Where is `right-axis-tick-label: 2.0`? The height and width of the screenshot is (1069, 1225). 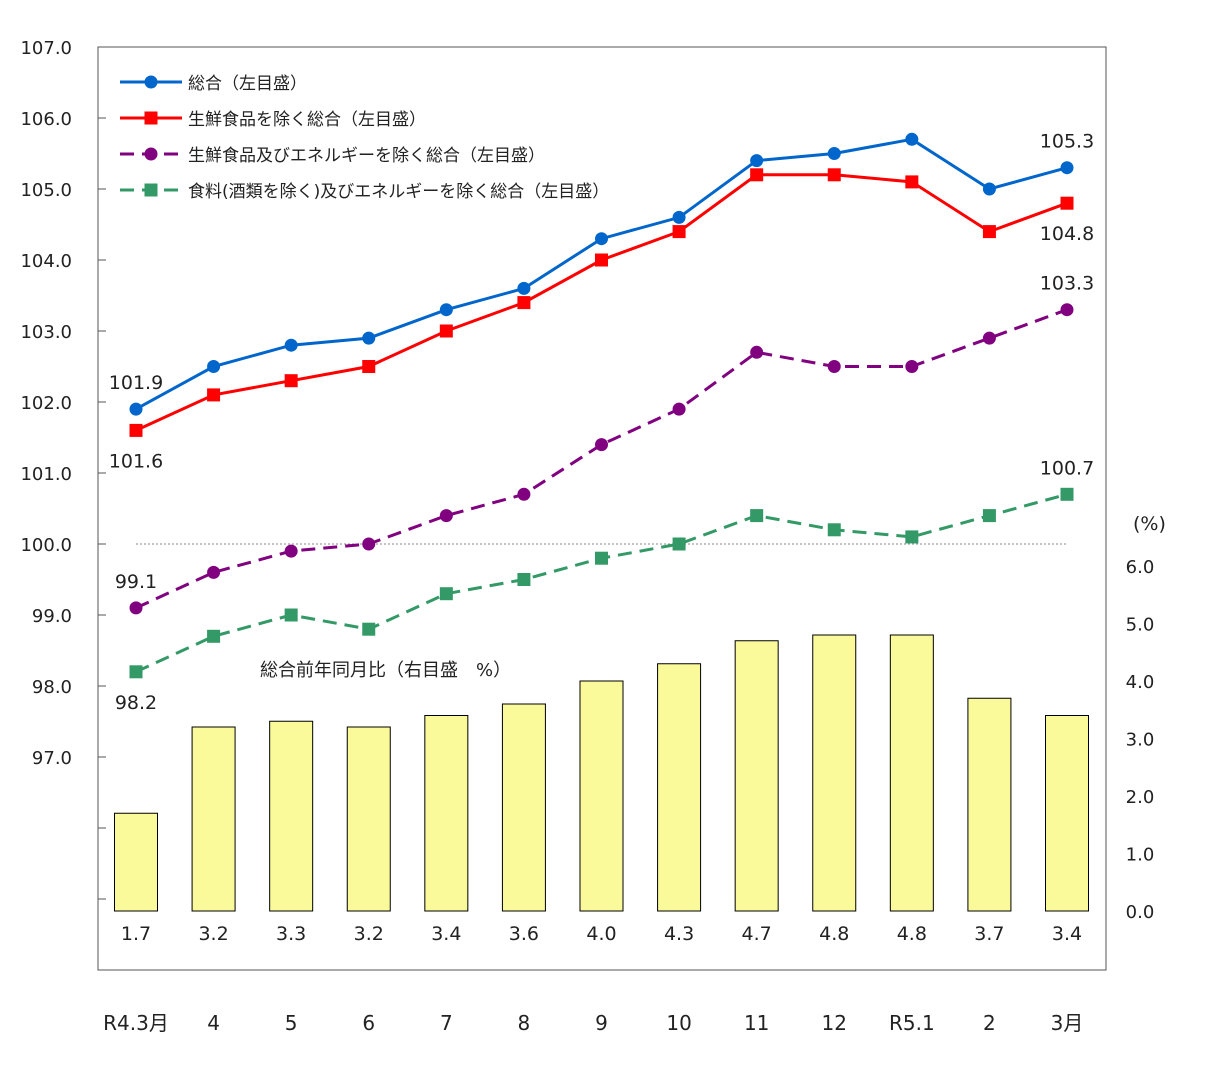 right-axis-tick-label: 2.0 is located at coordinates (1140, 797).